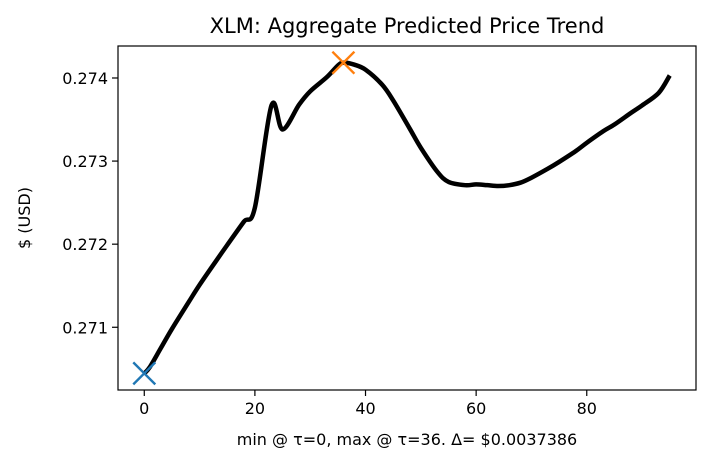 The height and width of the screenshot is (464, 713). Describe the element at coordinates (476, 408) in the screenshot. I see `x-tick-label: 60` at that location.